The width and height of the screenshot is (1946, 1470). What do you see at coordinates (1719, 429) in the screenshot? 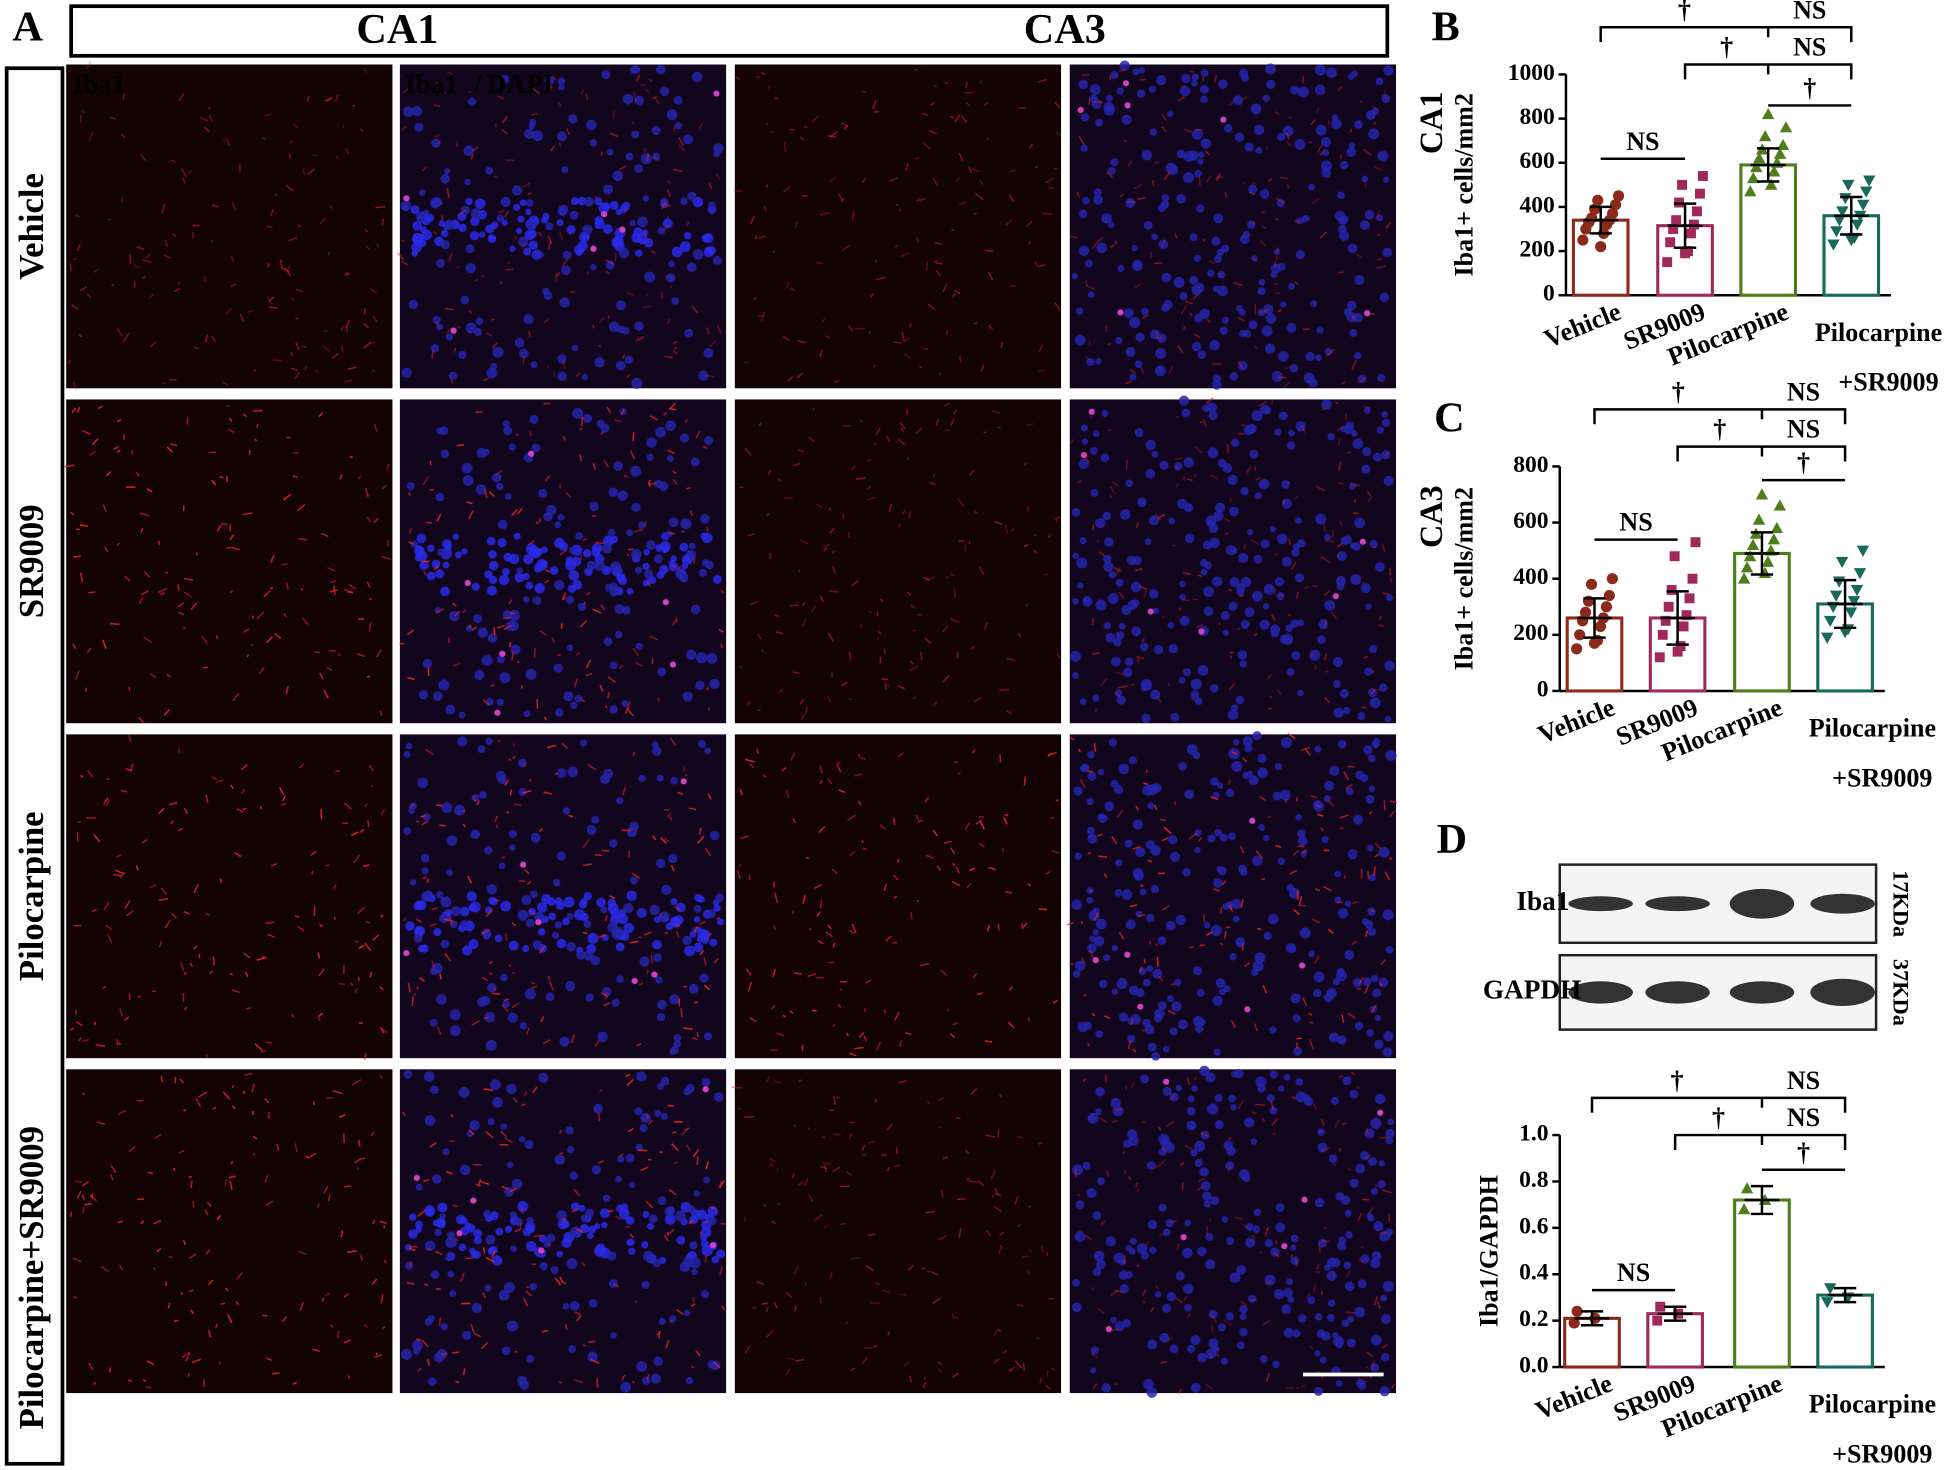
I see `significance-label: †` at bounding box center [1719, 429].